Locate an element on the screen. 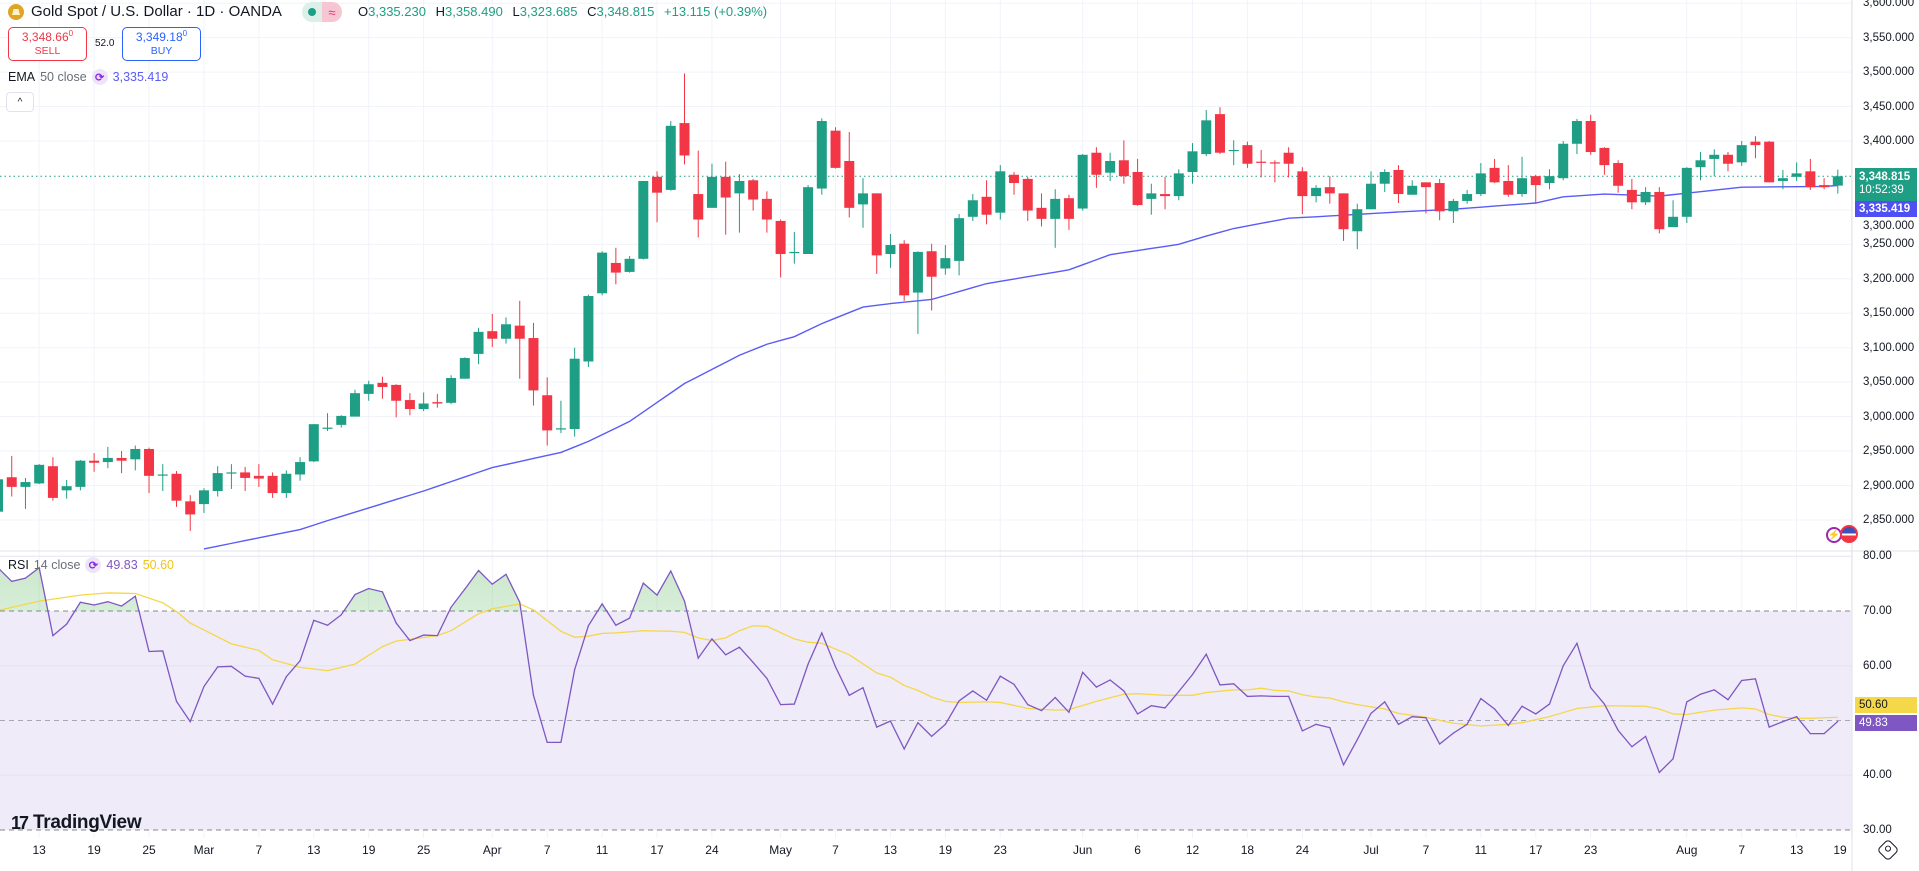  tradingview-logo: 17 TradingView is located at coordinates (76, 823).